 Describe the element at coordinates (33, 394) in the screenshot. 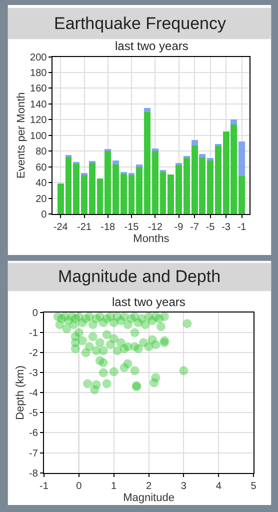

I see `y-tick-label: -4` at that location.